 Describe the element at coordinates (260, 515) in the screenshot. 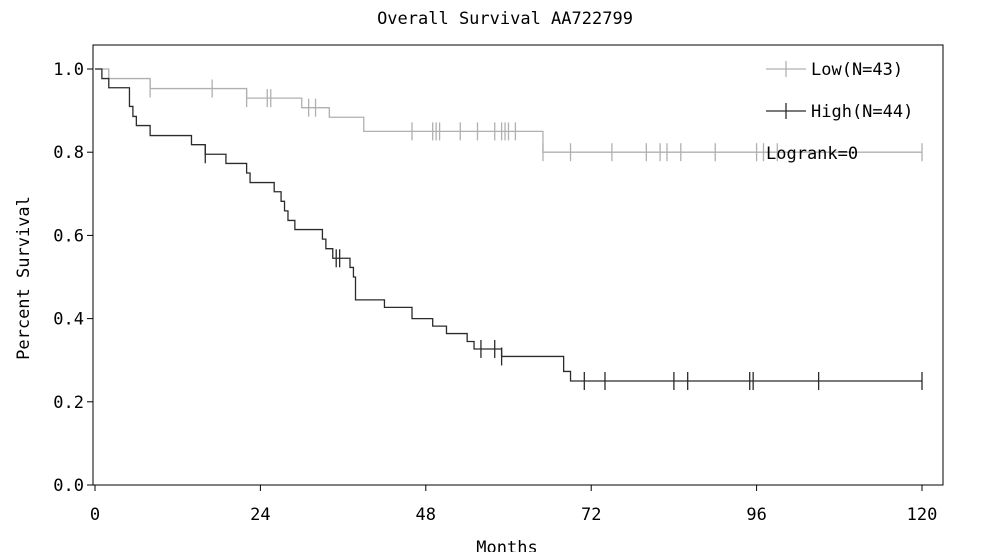

I see `x-tick-label: 24` at that location.